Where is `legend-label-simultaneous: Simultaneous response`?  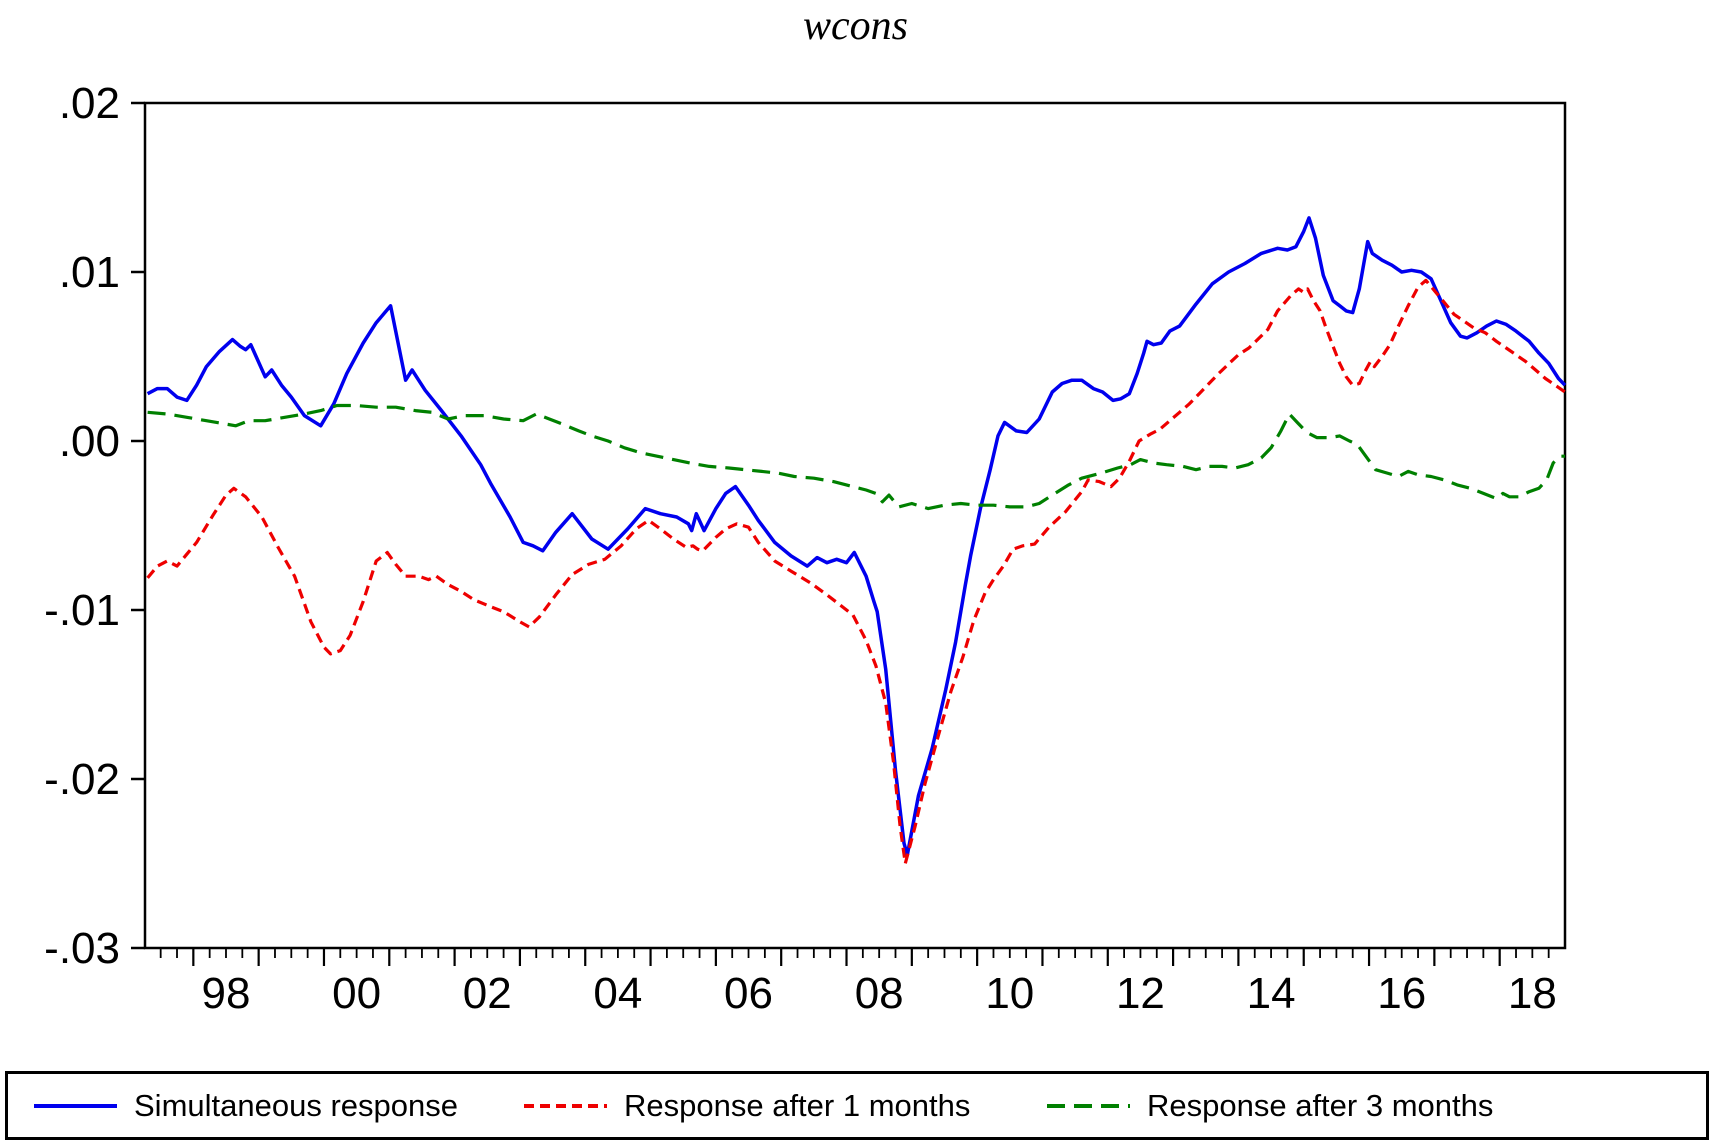
legend-label-simultaneous: Simultaneous response is located at coordinates (296, 1105).